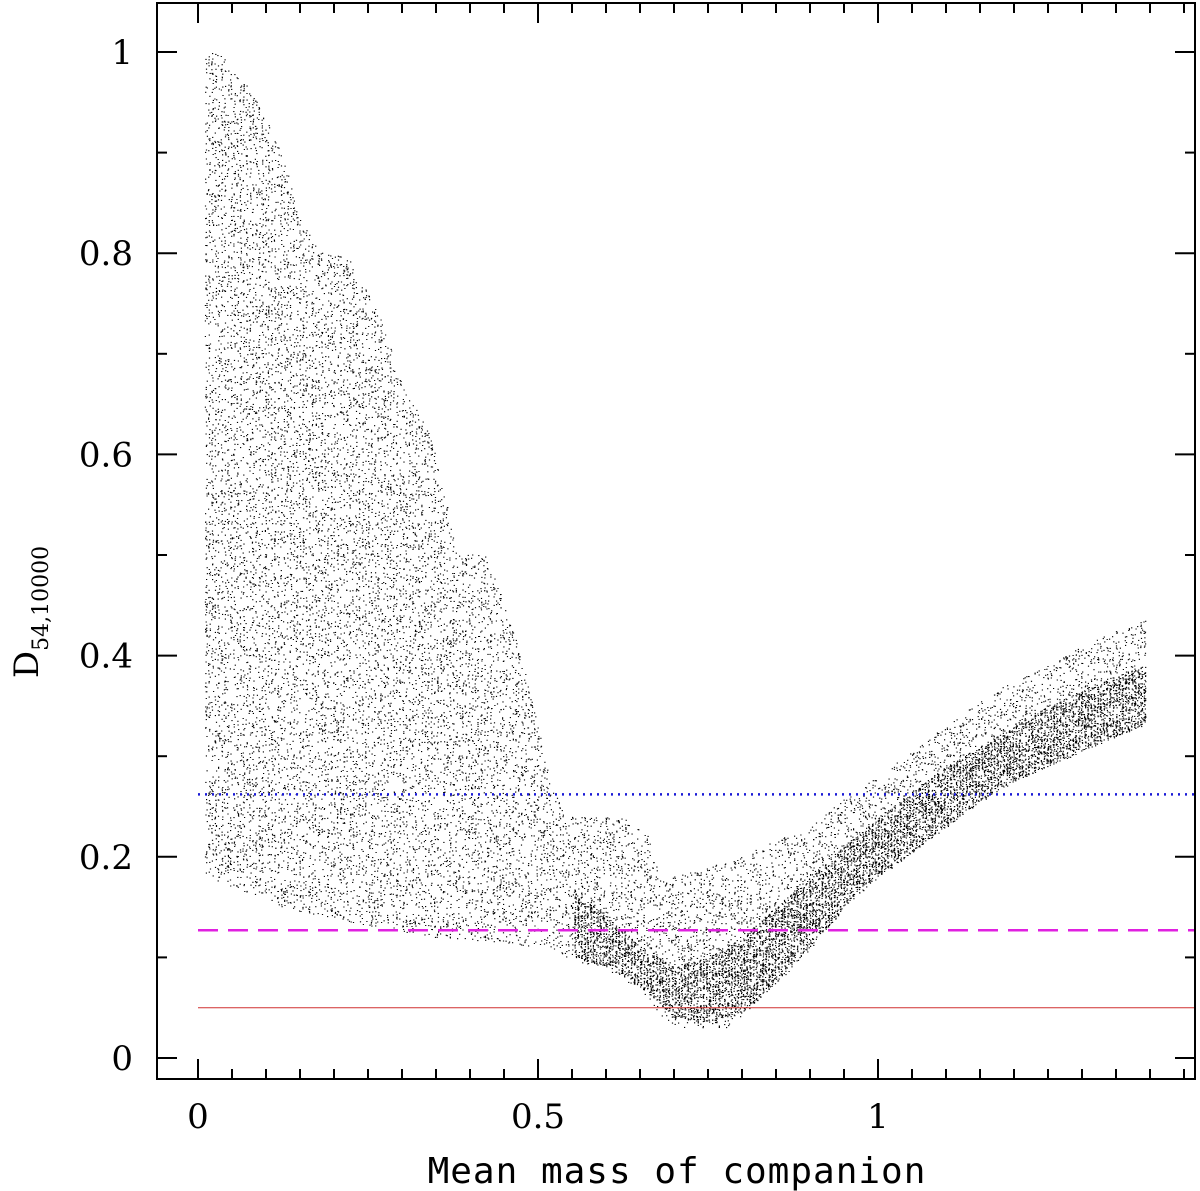 The image size is (1200, 1191). I want to click on y-axis-label-main: D, so click(27, 664).